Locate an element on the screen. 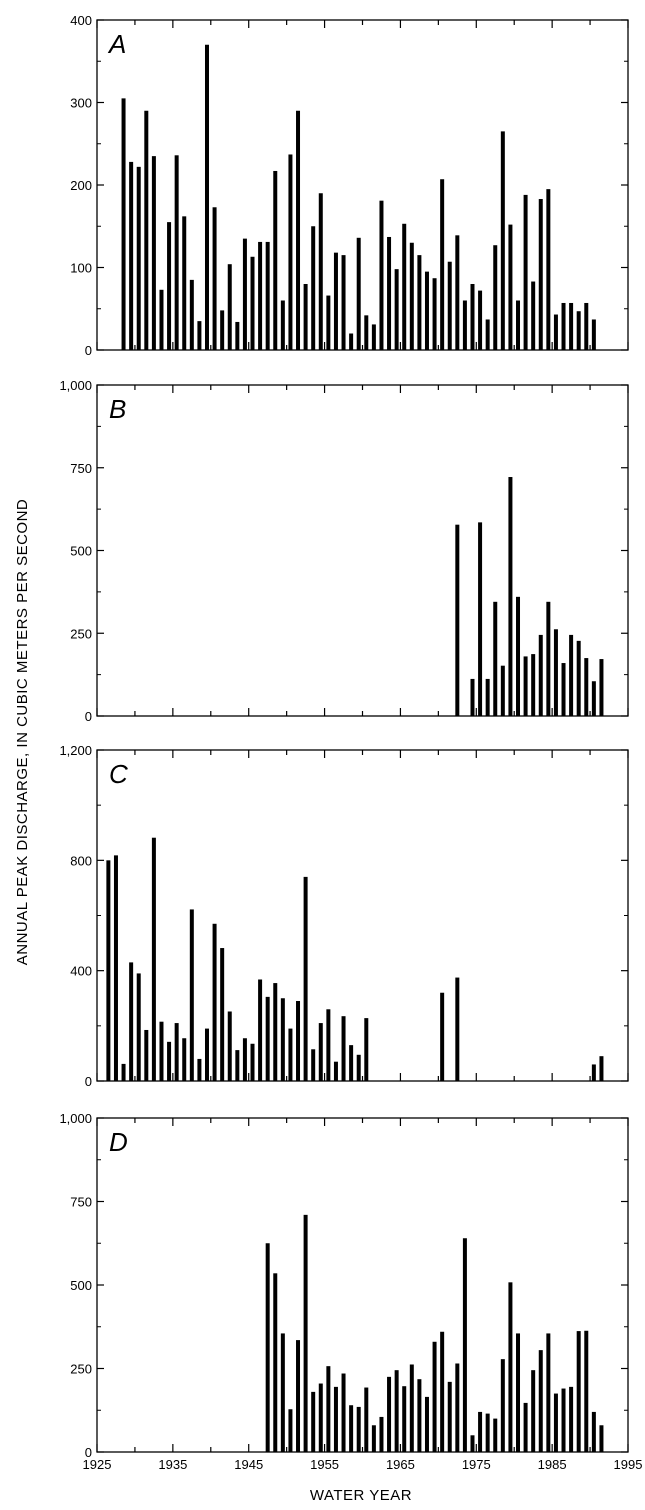  y-tick-label: 0 is located at coordinates (88, 1452).